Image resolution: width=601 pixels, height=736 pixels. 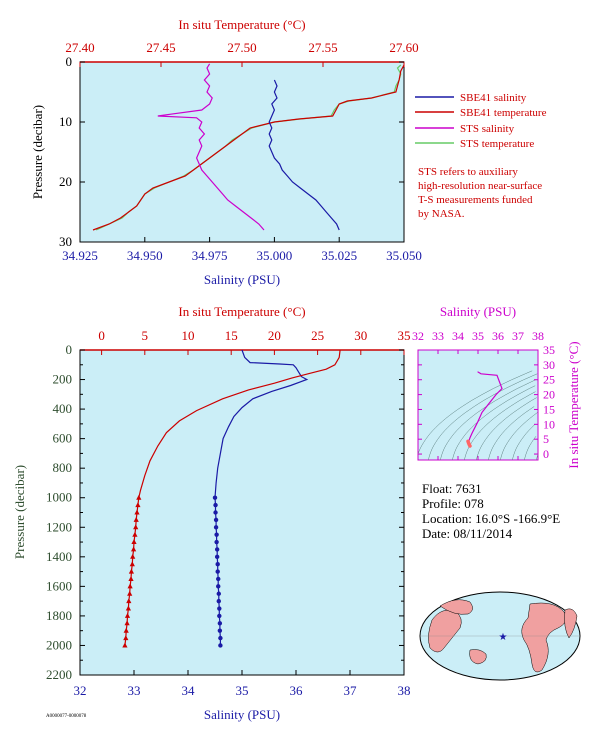 I want to click on temperature-tick-label: 0, so click(x=101, y=335).